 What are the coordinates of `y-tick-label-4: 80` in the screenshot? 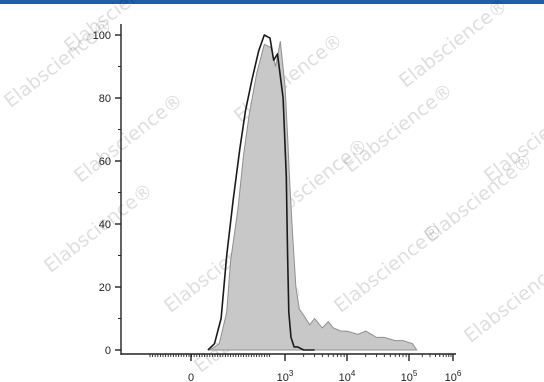 It's located at (105, 99).